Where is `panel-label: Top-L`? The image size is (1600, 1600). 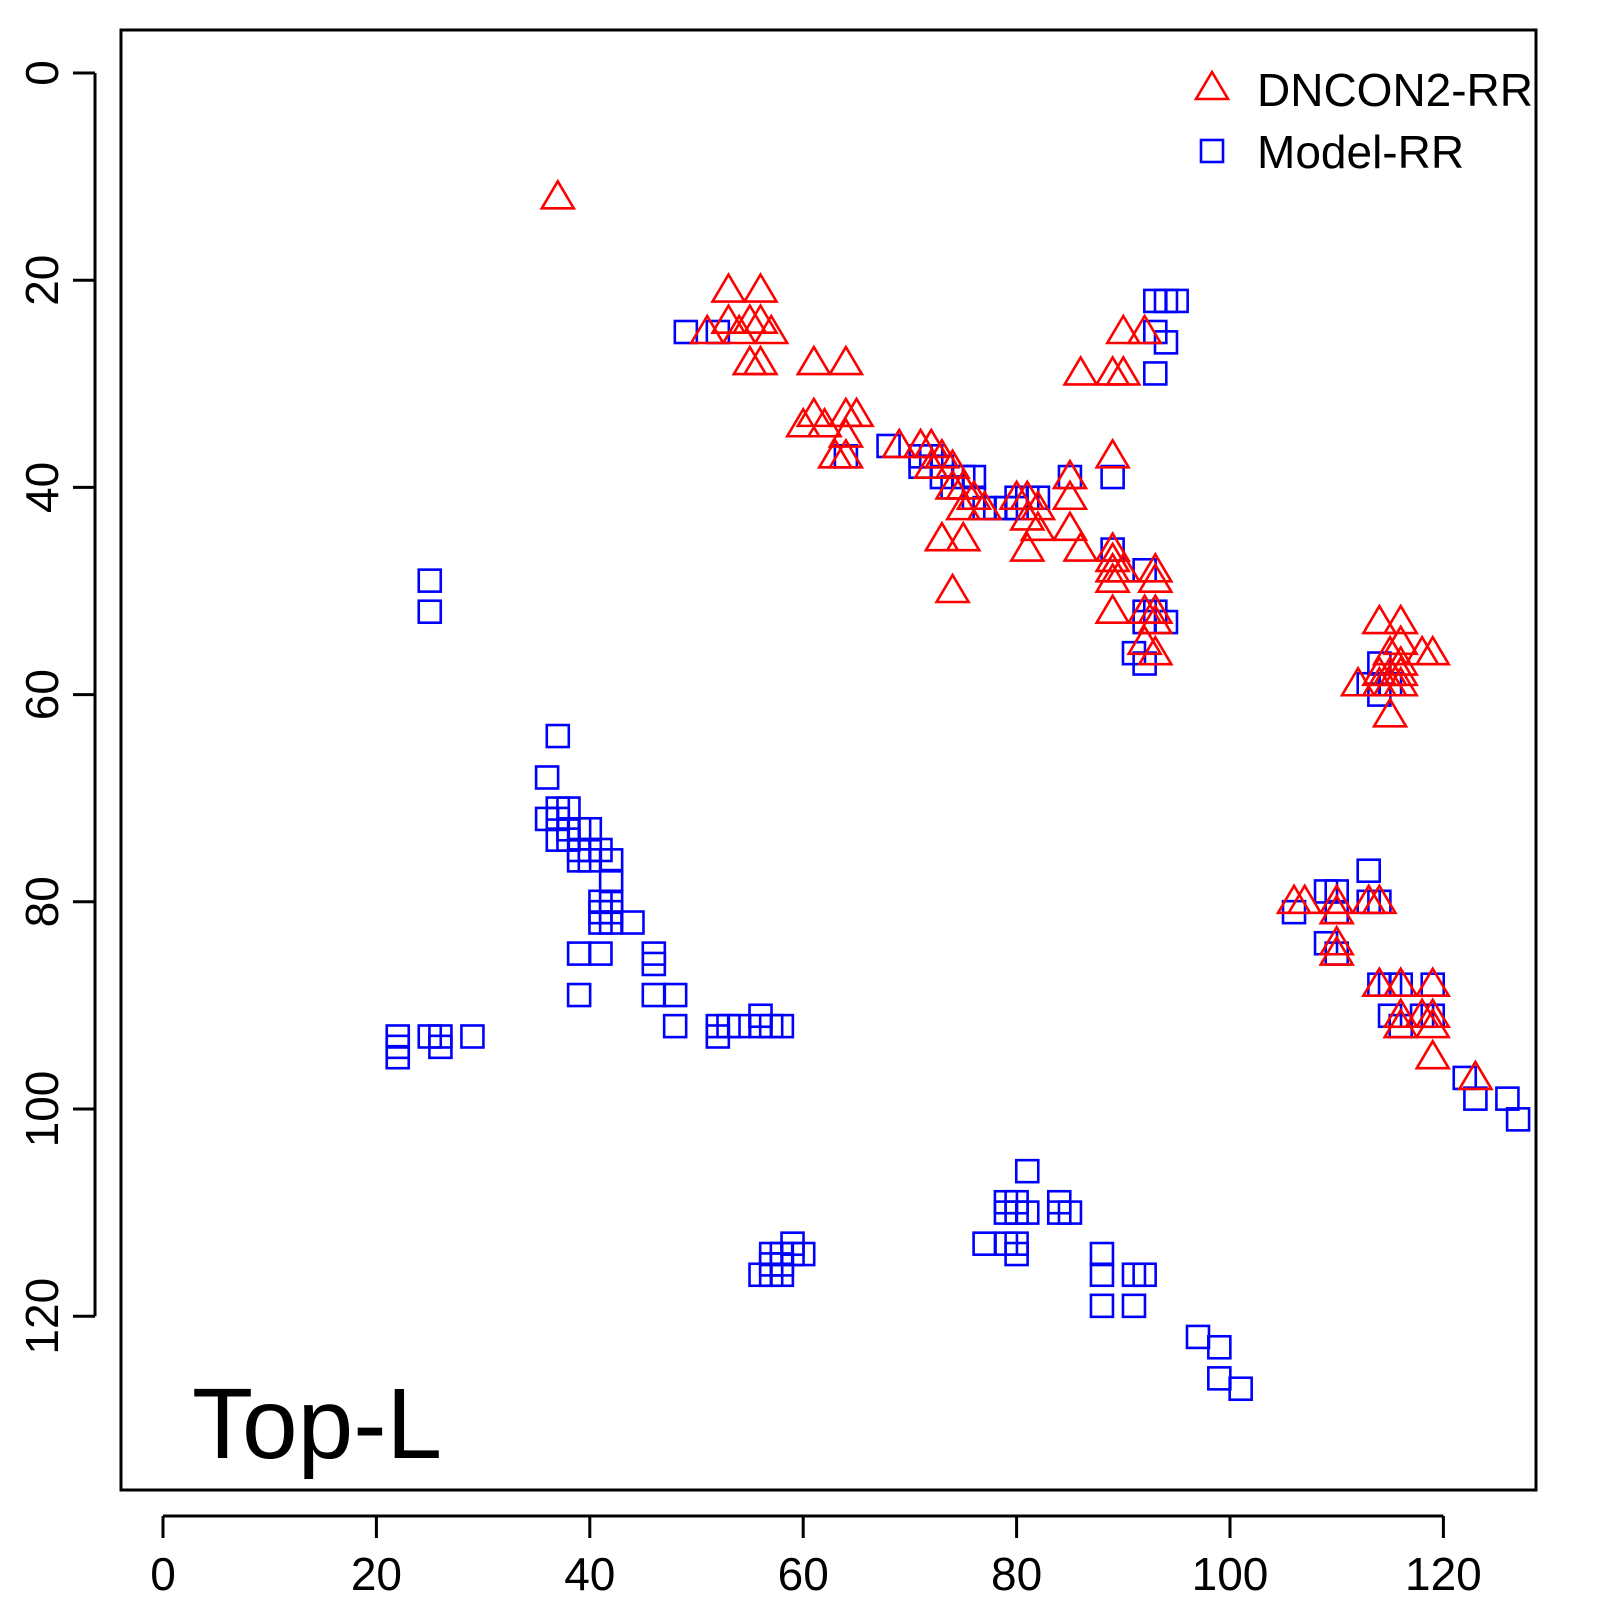 panel-label: Top-L is located at coordinates (317, 1424).